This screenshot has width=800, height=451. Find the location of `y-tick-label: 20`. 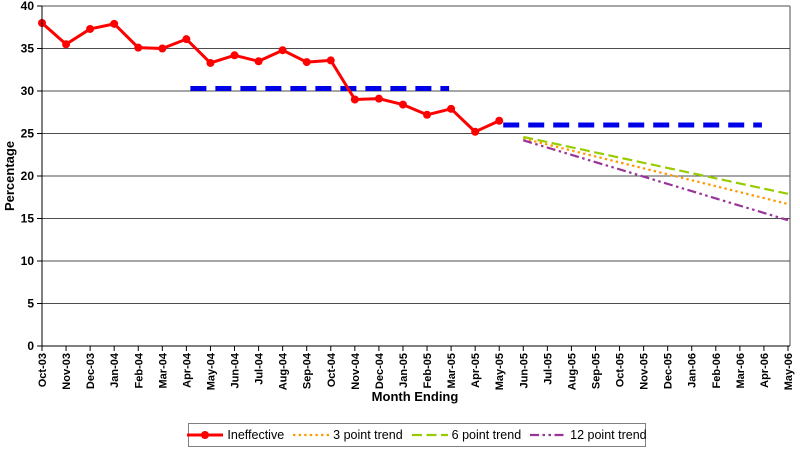

y-tick-label: 20 is located at coordinates (28, 176).